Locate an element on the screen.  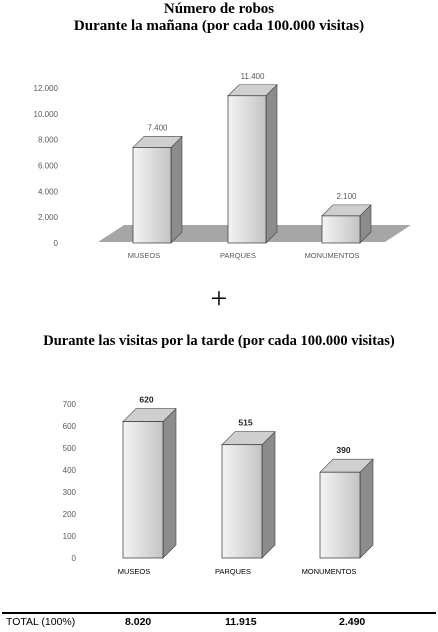
morning-ytick-label: 12.000 is located at coordinates (46, 88).